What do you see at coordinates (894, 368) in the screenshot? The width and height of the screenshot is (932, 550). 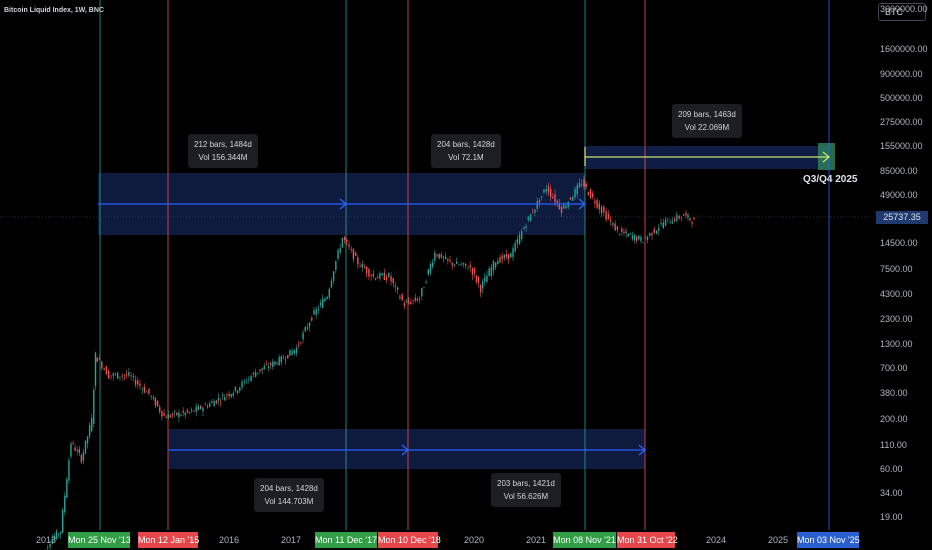 I see `price-tick-label: 700.00` at bounding box center [894, 368].